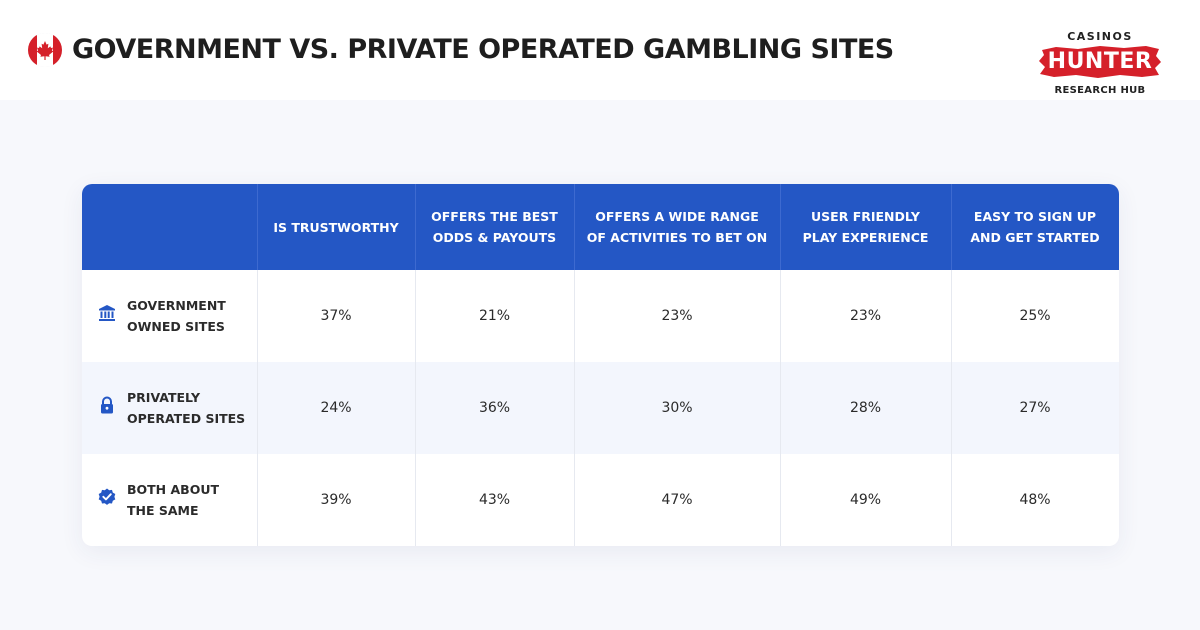 This screenshot has width=1200, height=630. What do you see at coordinates (1100, 36) in the screenshot?
I see `logo-top-text: CASINOS` at bounding box center [1100, 36].